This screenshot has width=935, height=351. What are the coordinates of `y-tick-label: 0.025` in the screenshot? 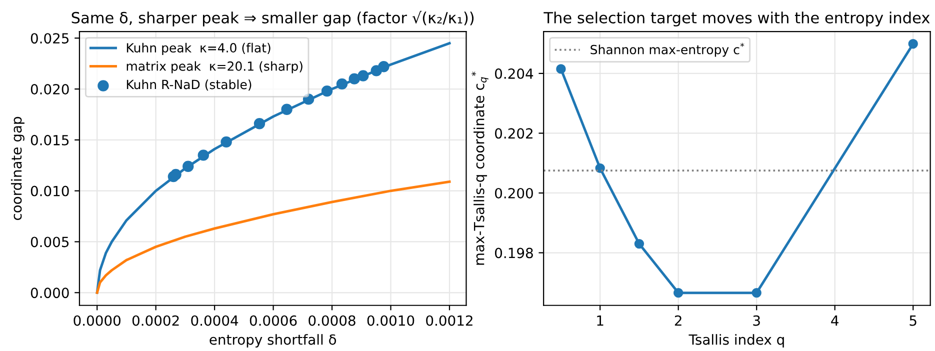 It's located at (49, 38).